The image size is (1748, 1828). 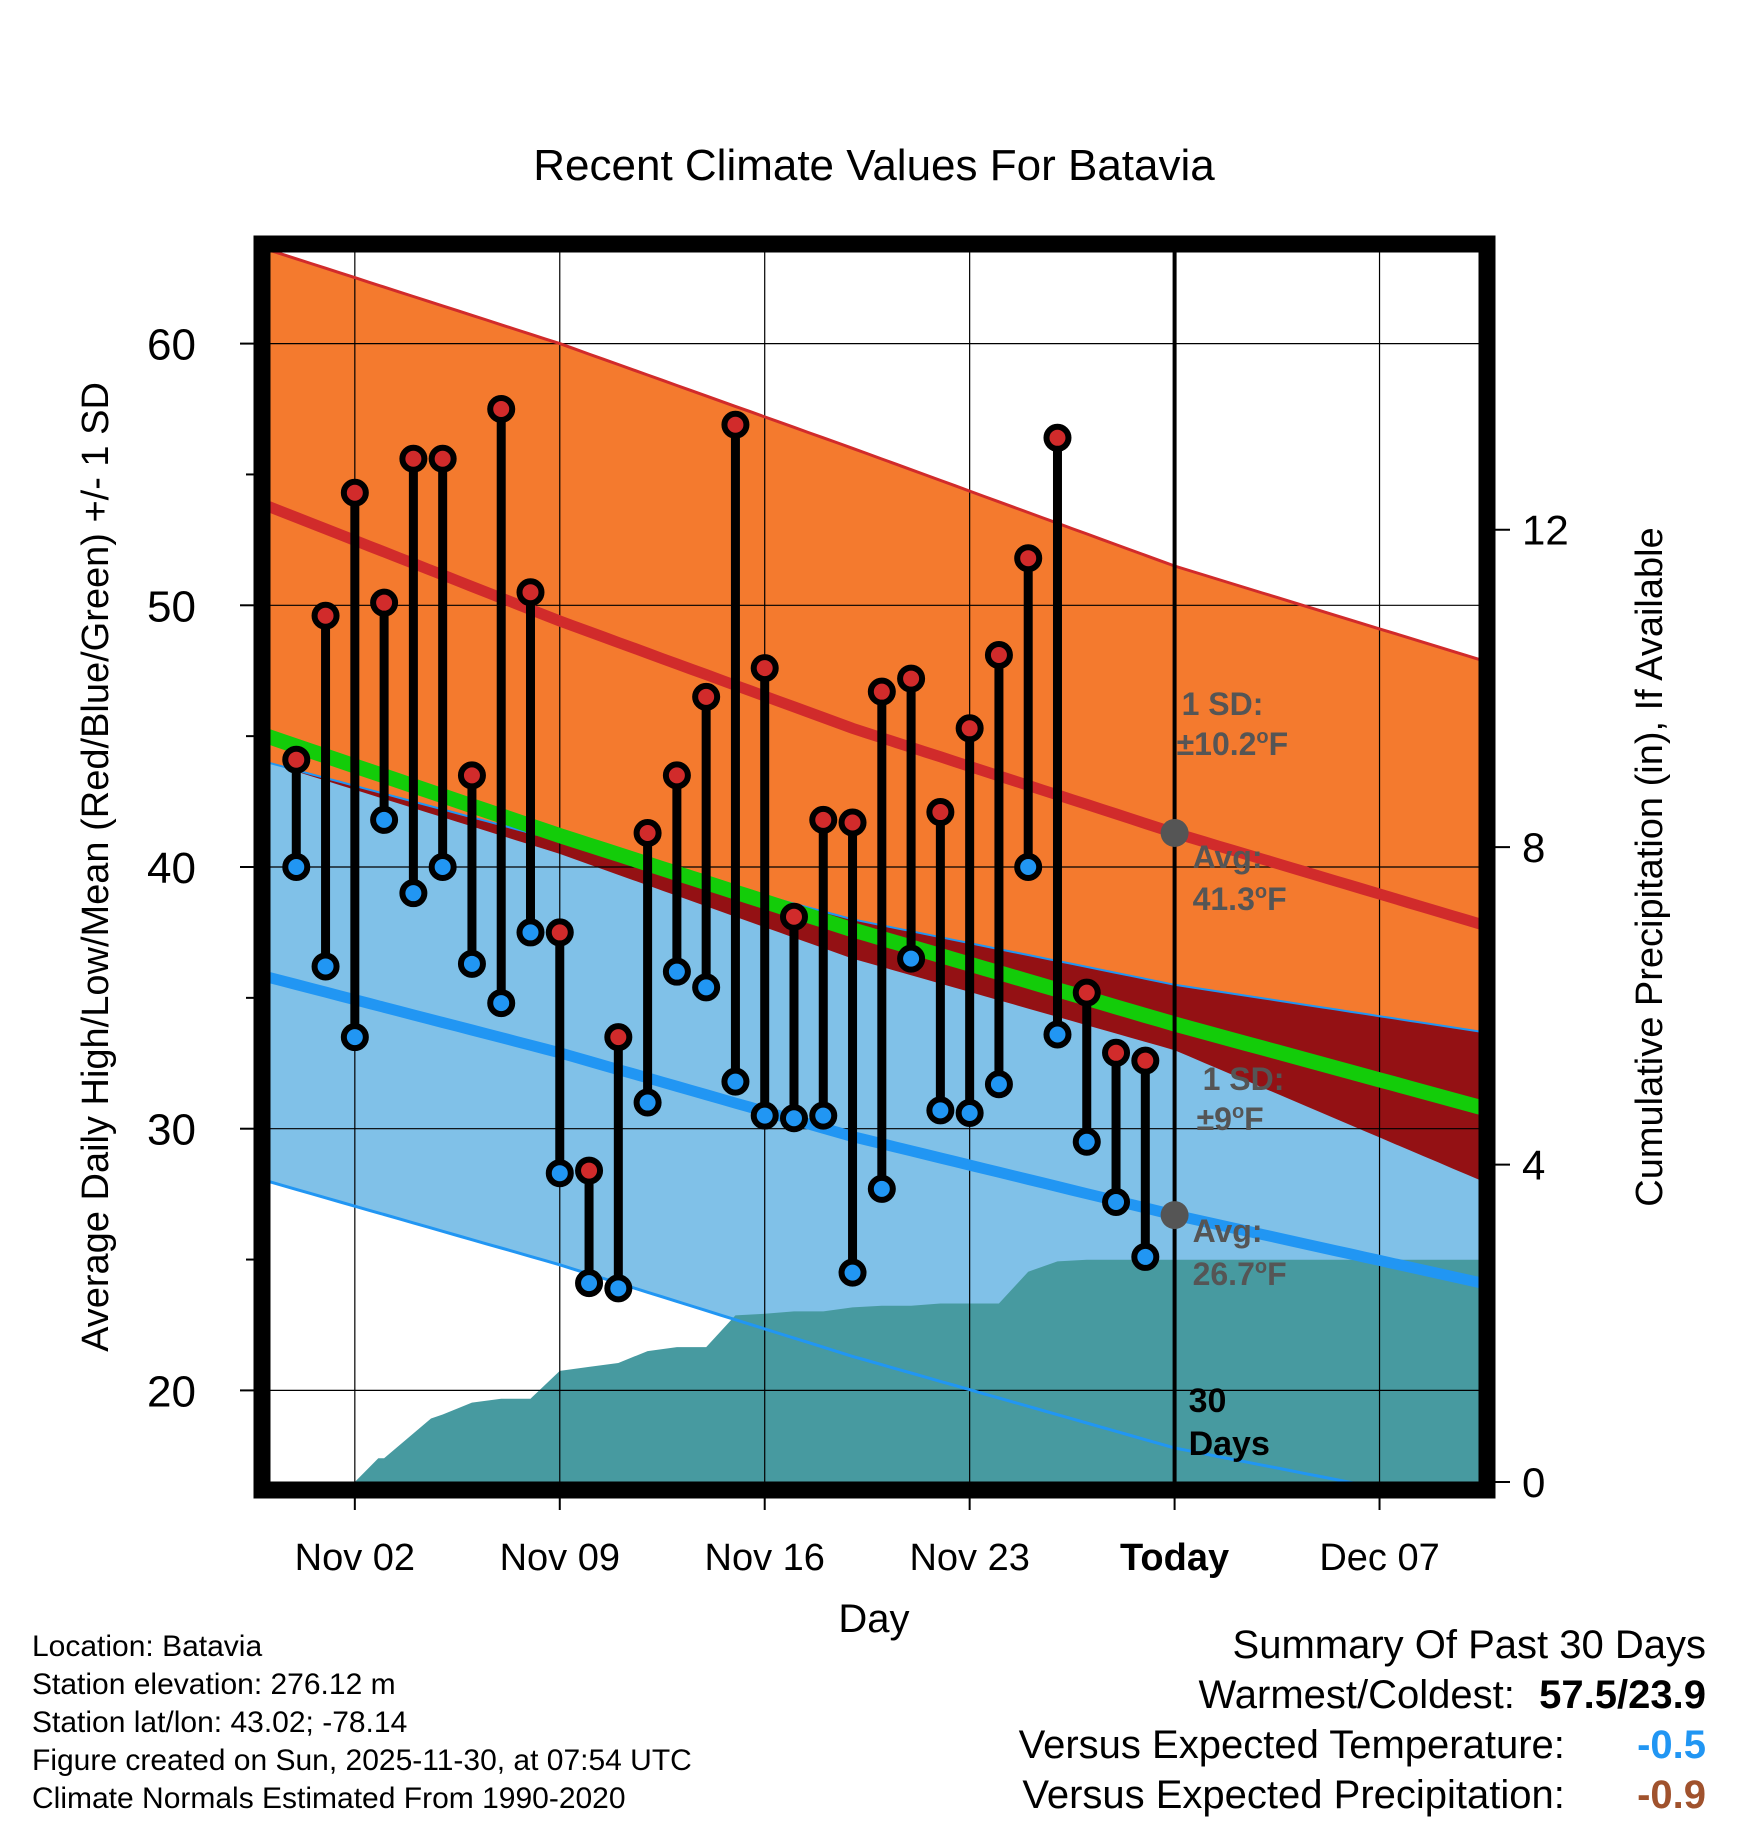 I want to click on precip-area, so click(x=874, y=1370).